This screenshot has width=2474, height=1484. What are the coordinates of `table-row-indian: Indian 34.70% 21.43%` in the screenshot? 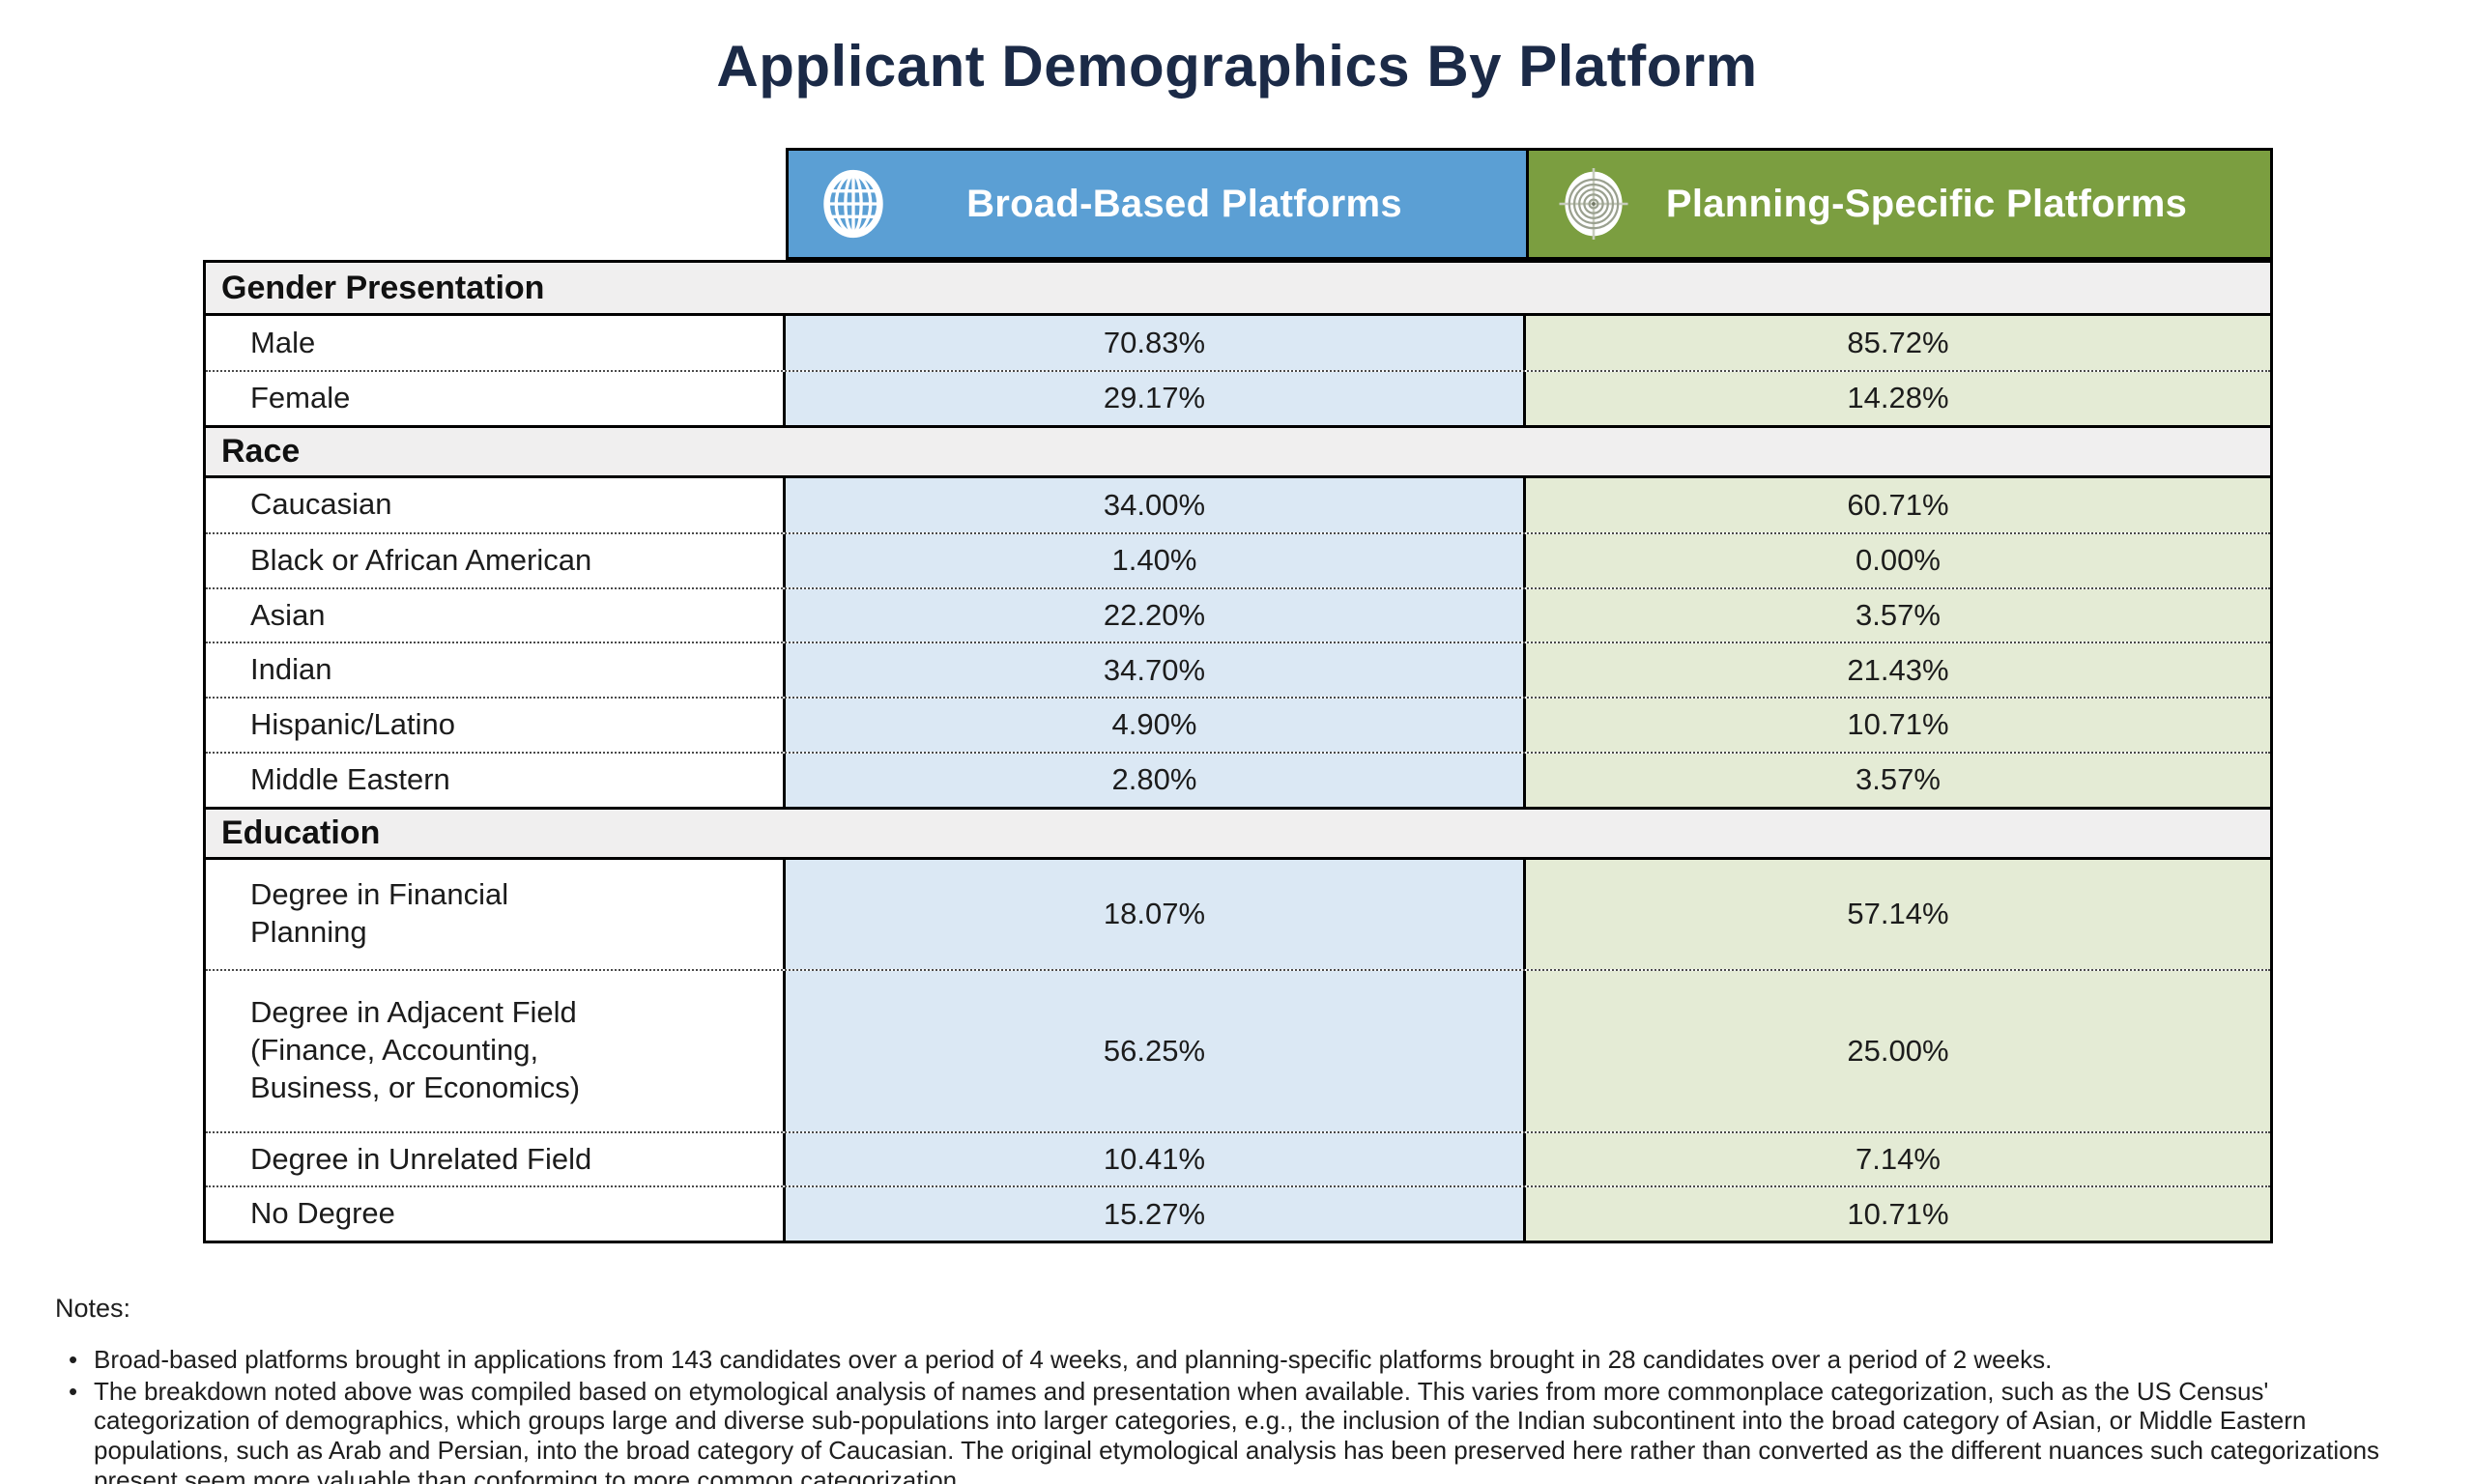 It's located at (1238, 670).